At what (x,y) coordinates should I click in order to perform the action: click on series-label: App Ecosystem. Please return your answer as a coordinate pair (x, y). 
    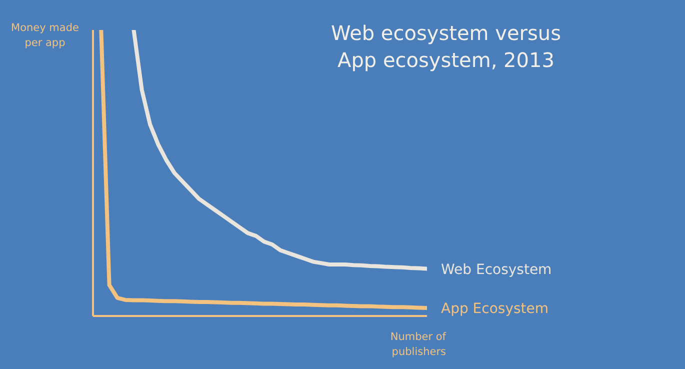
    Looking at the image, I should click on (495, 308).